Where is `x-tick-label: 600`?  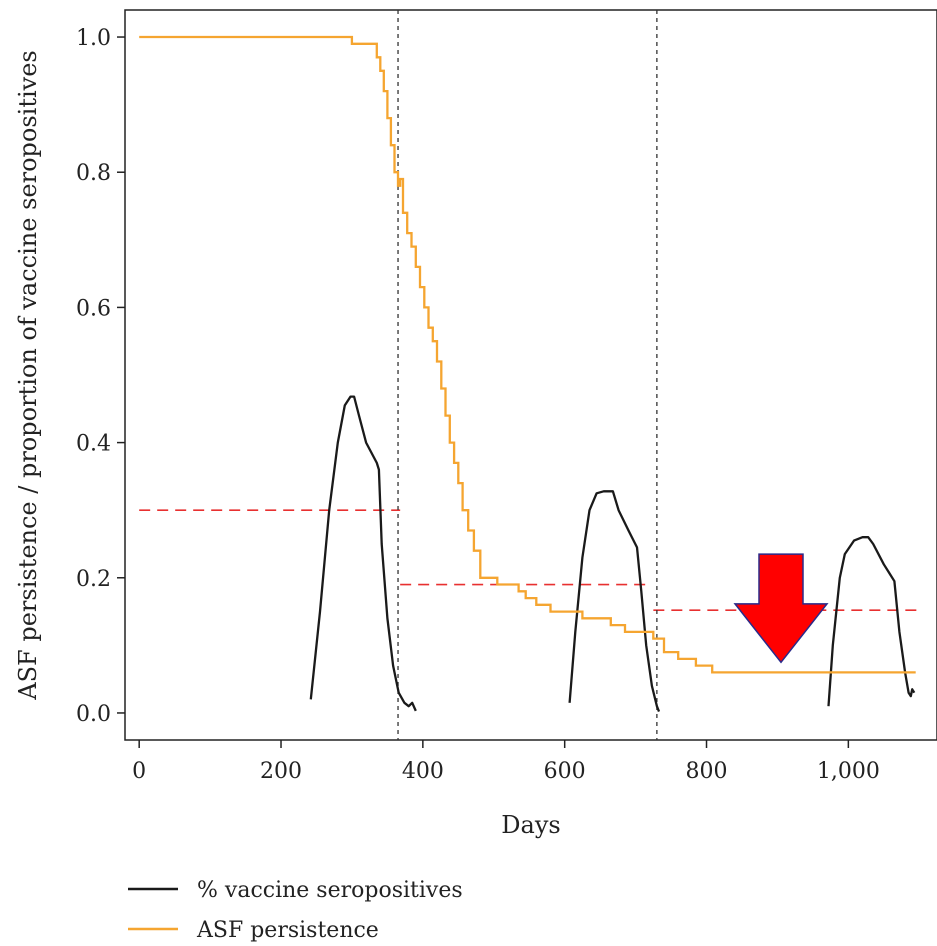 x-tick-label: 600 is located at coordinates (565, 771).